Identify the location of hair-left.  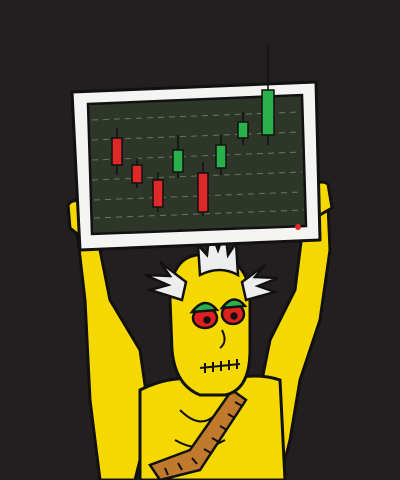
(166, 281).